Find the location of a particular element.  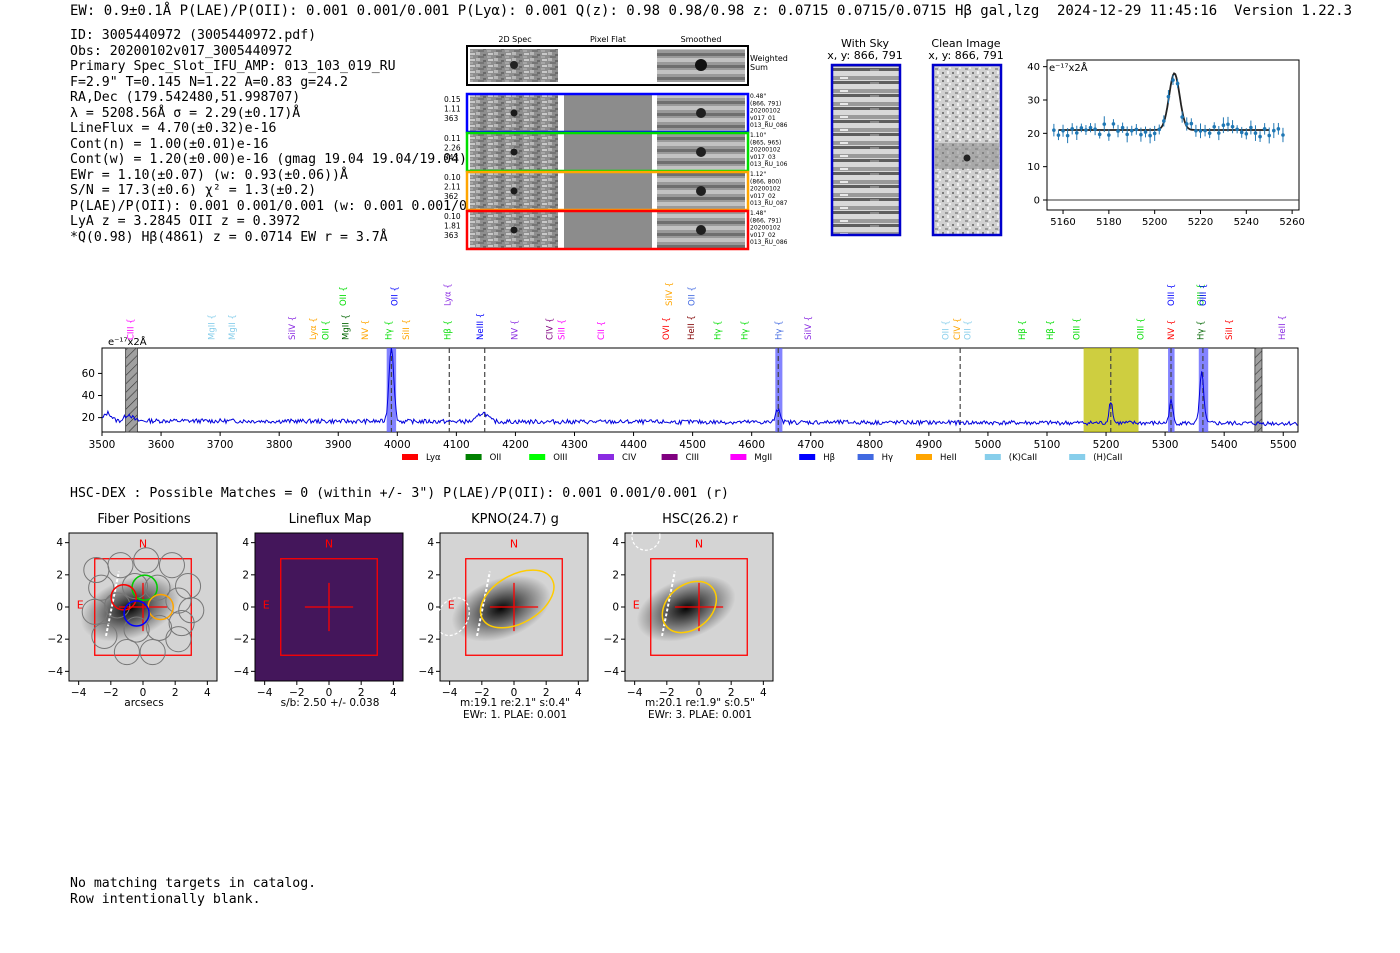

hatched-band is located at coordinates (131, 390).